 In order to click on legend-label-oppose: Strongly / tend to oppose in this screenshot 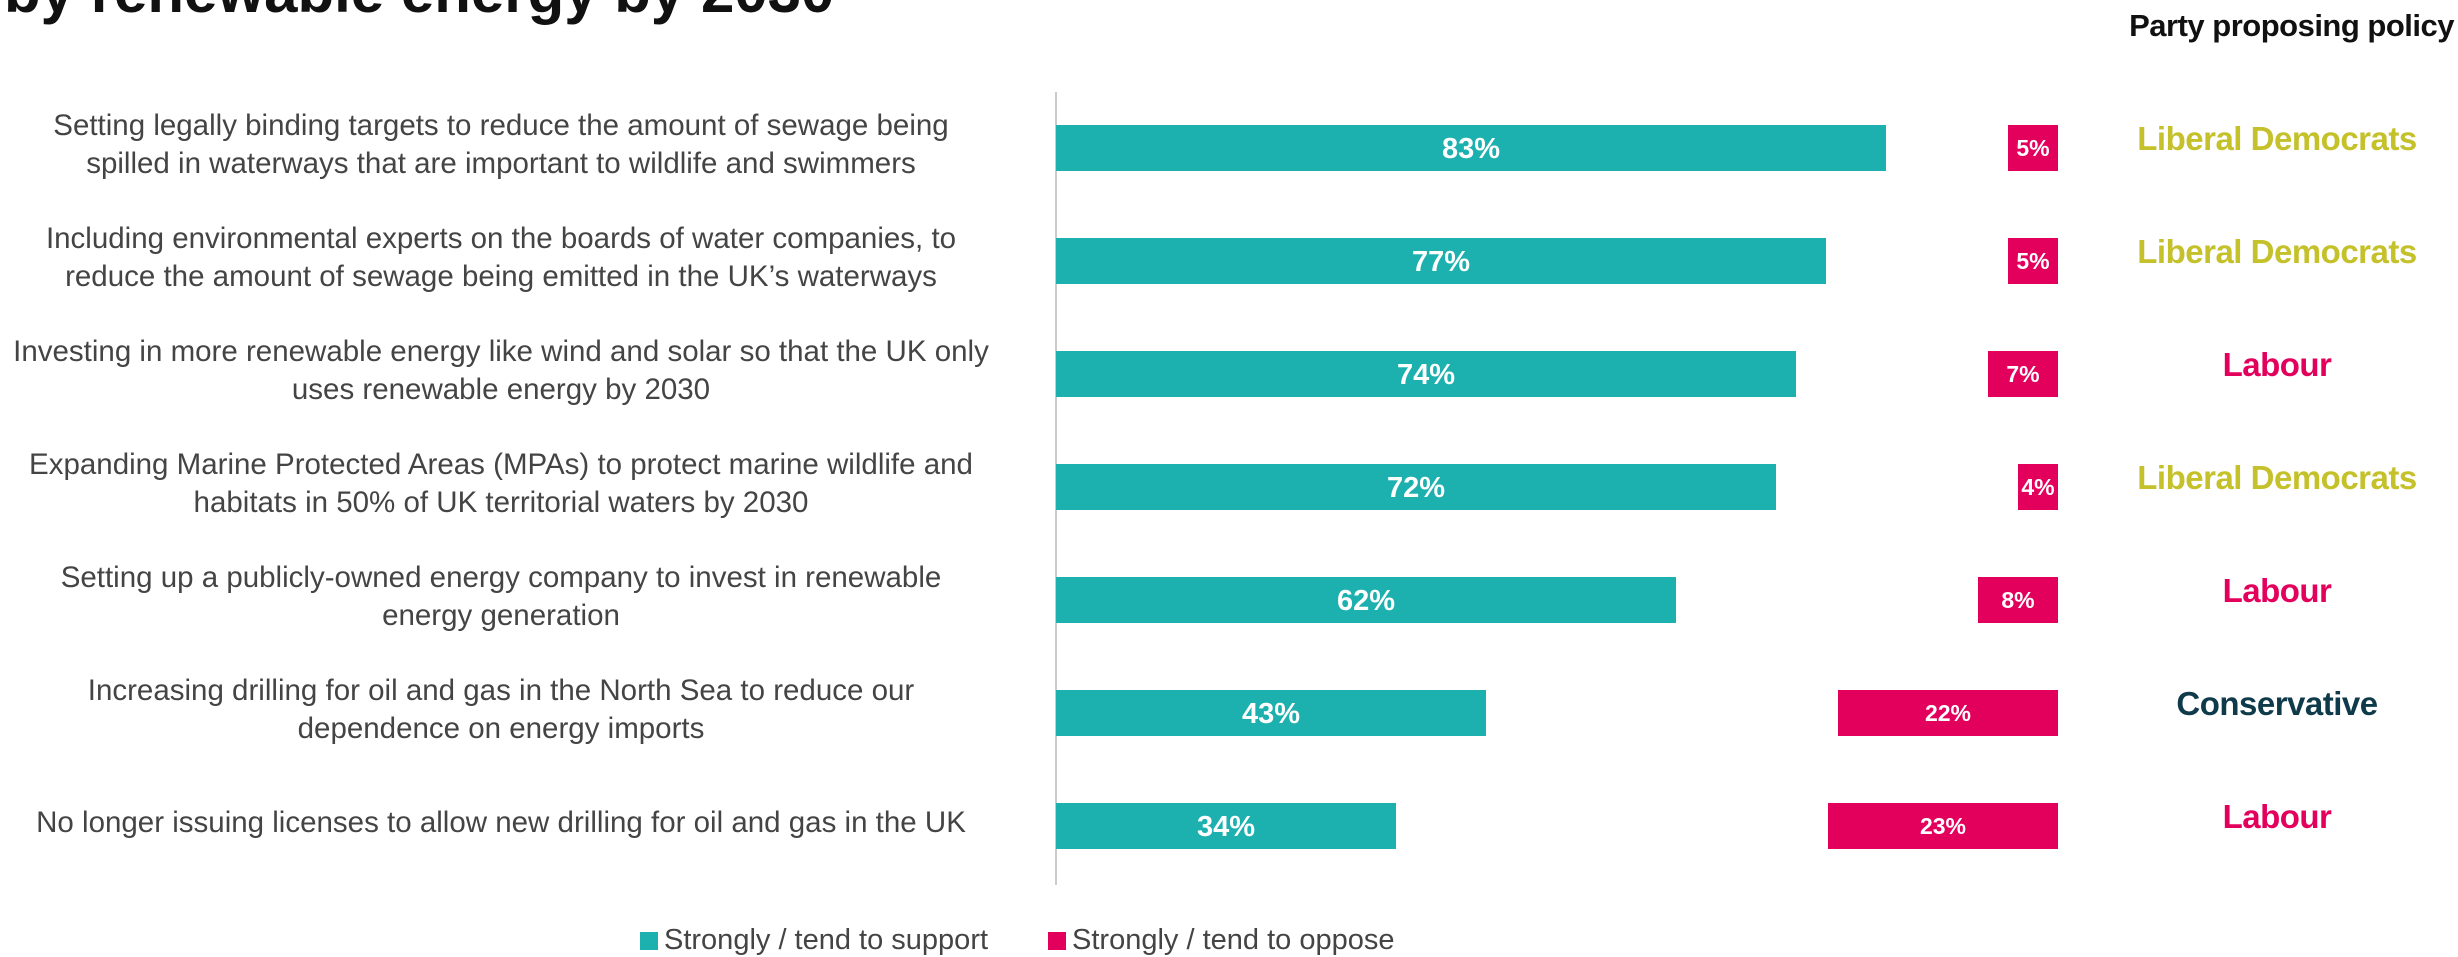, I will do `click(1233, 940)`.